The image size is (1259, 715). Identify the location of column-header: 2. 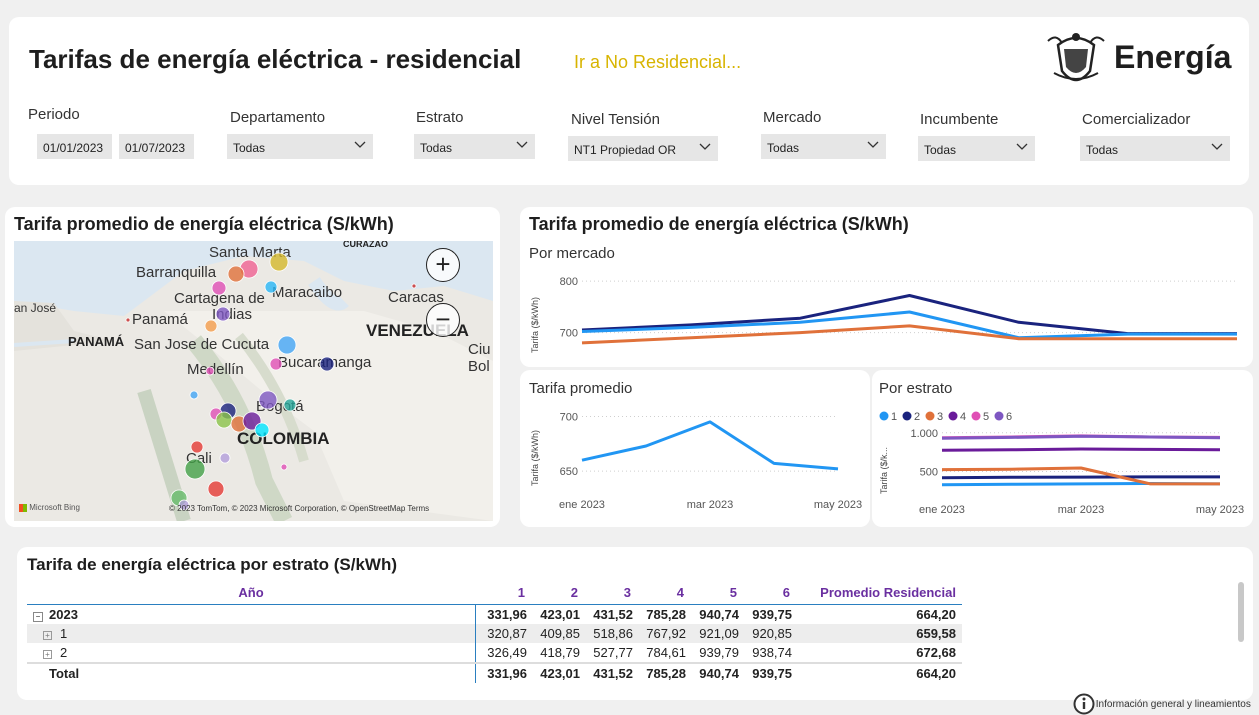
(553, 593).